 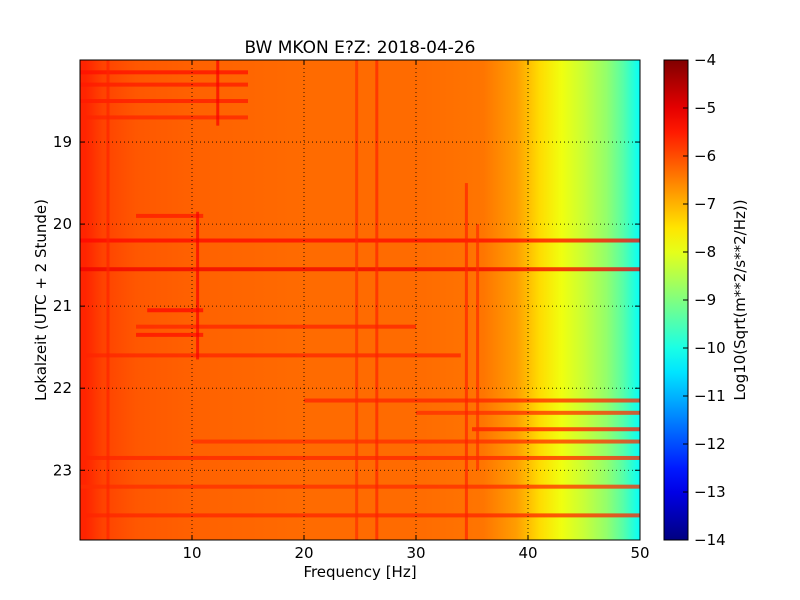 What do you see at coordinates (62, 142) in the screenshot?
I see `y-tick-label: 19` at bounding box center [62, 142].